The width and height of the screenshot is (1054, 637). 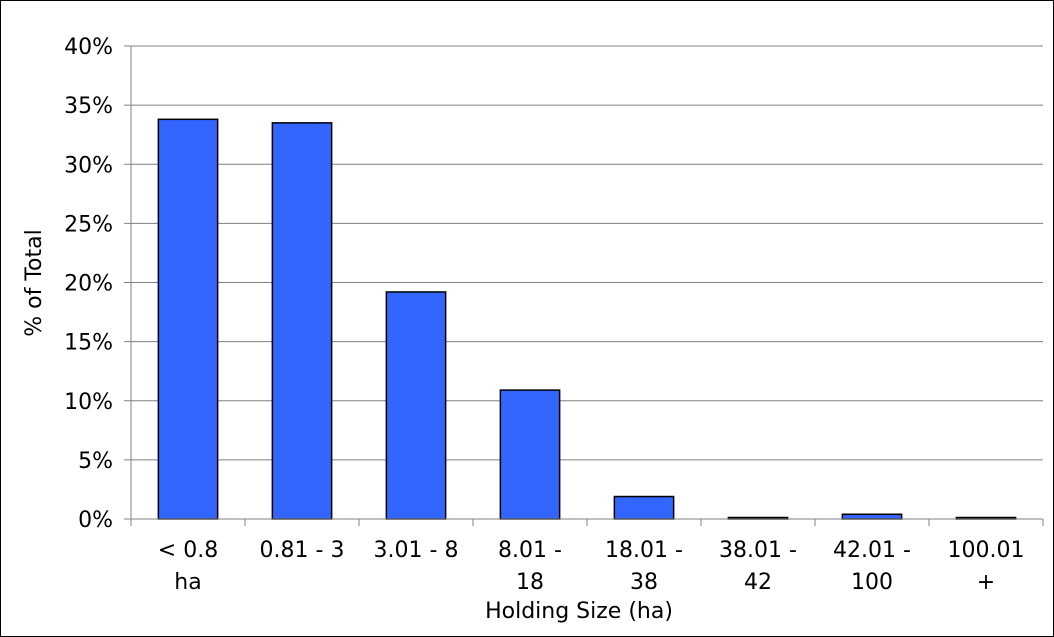 What do you see at coordinates (872, 566) in the screenshot?
I see `x-category-label: 42.01 -100` at bounding box center [872, 566].